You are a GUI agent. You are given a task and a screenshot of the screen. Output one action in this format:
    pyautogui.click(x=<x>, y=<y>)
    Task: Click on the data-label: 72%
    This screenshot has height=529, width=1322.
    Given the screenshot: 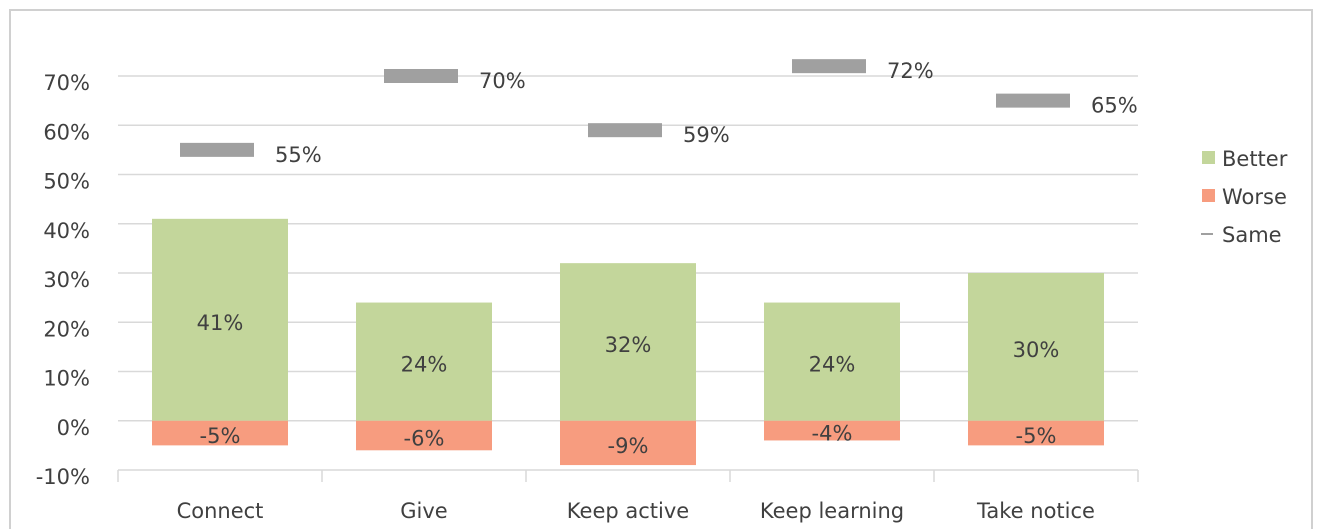 What is the action you would take?
    pyautogui.click(x=910, y=71)
    